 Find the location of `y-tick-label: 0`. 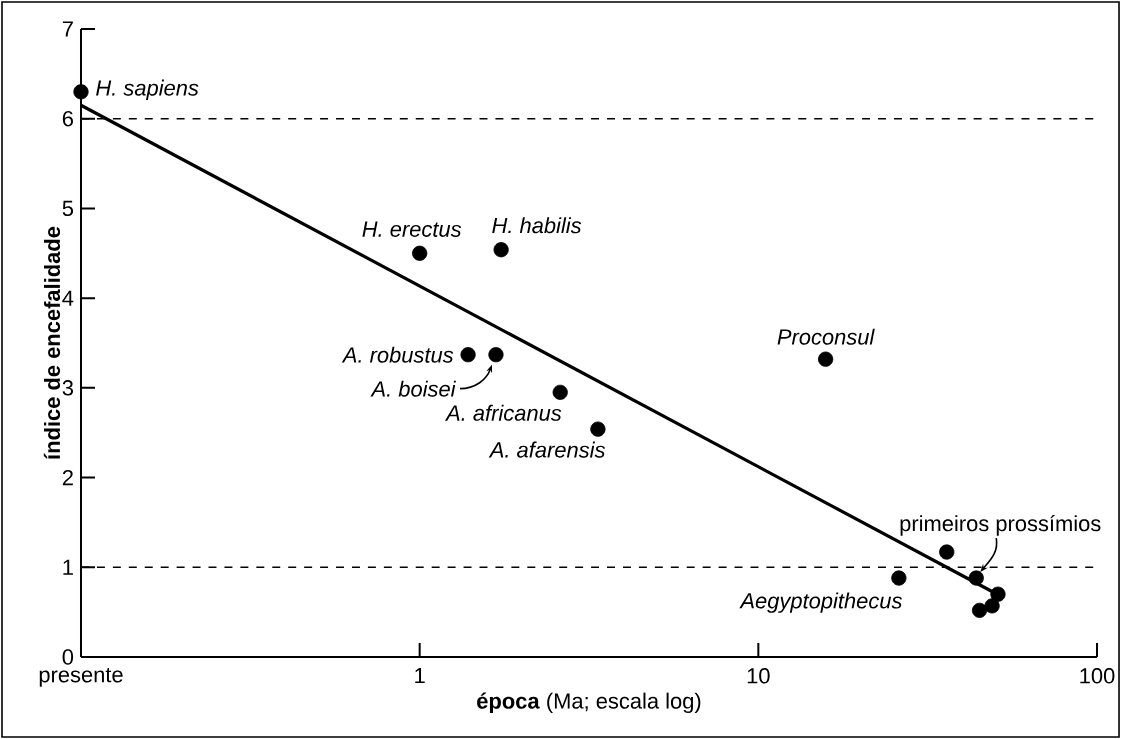

y-tick-label: 0 is located at coordinates (68, 657).